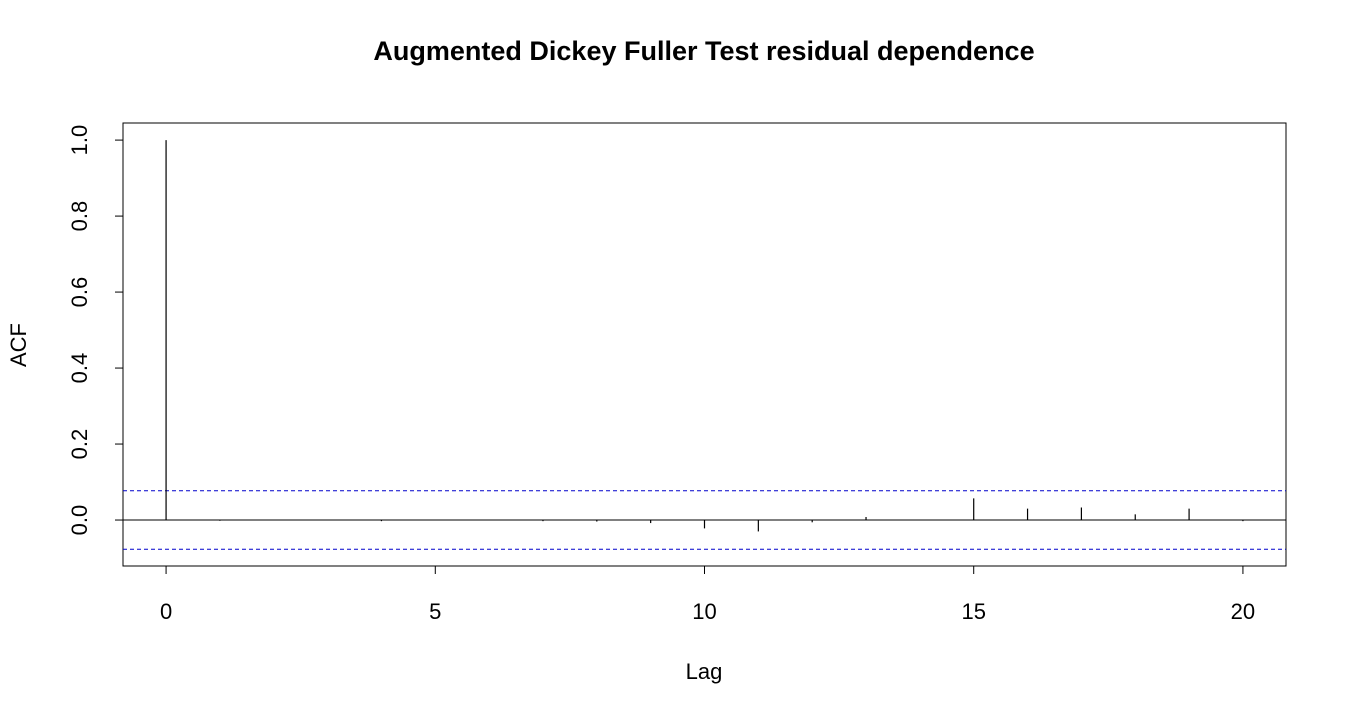  Describe the element at coordinates (1243, 611) in the screenshot. I see `x-tick-label: 20` at that location.